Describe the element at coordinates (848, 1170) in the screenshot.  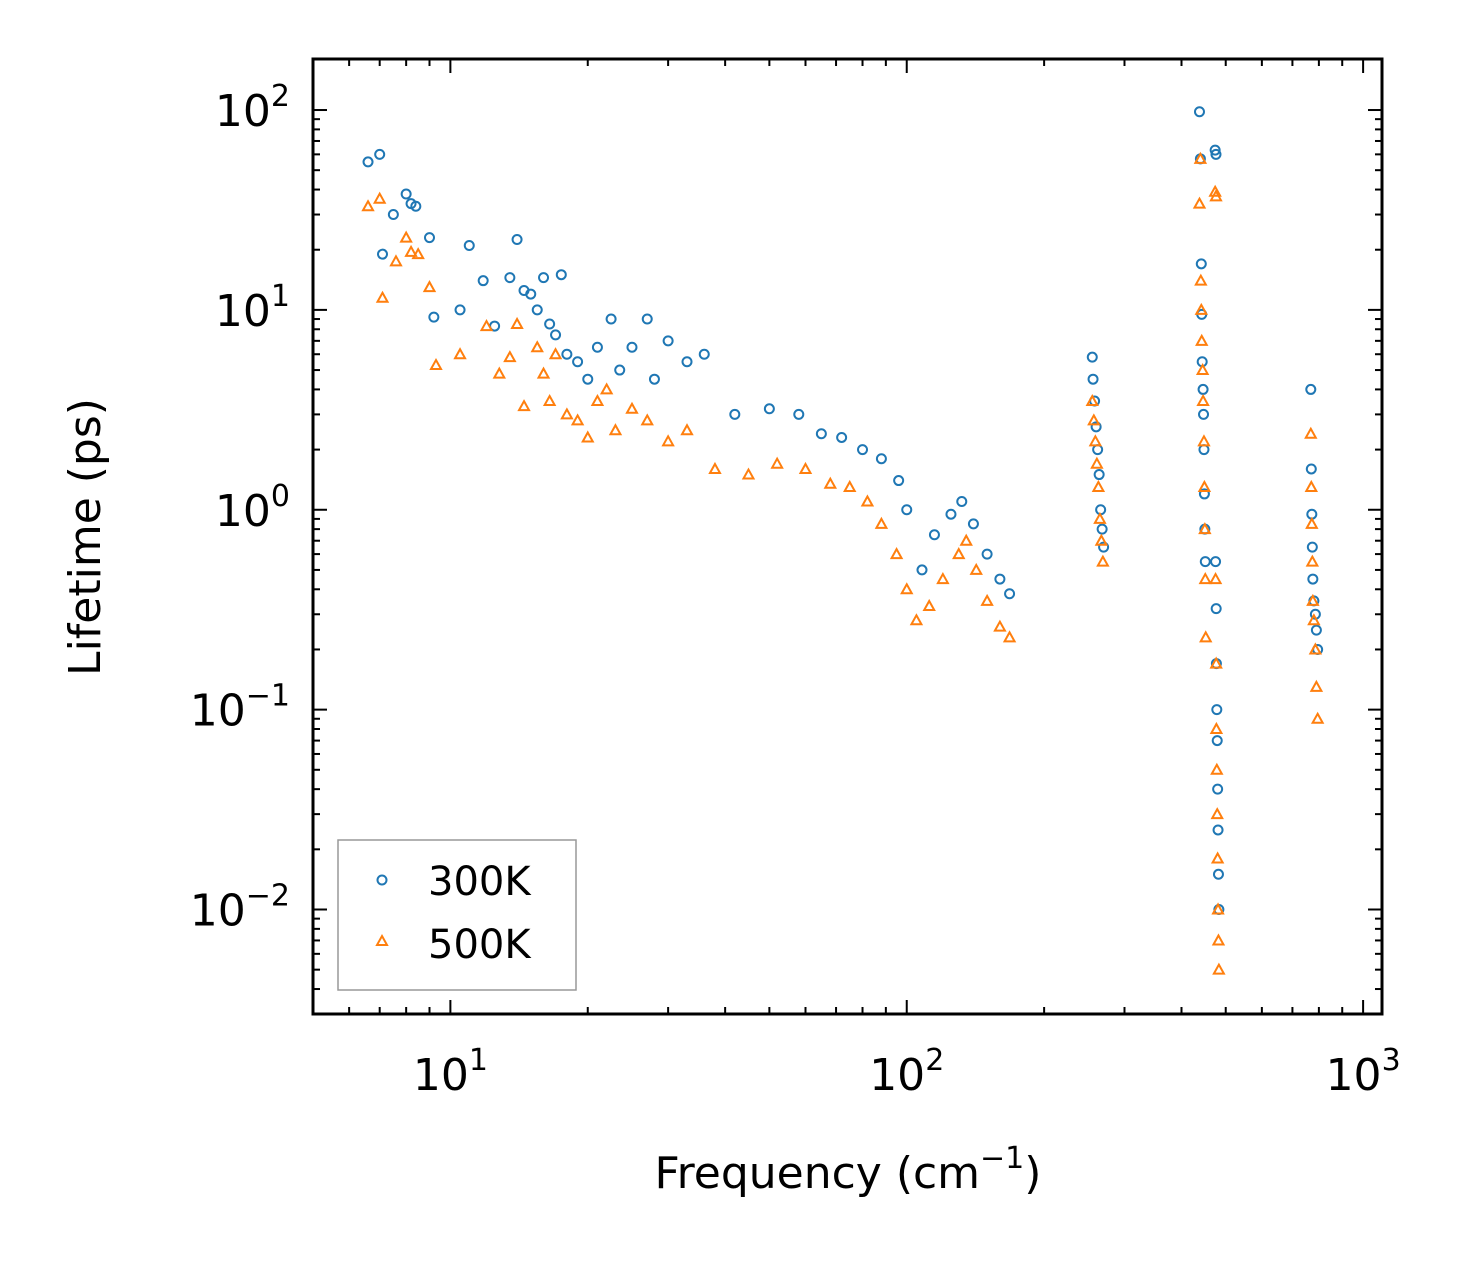
I see `x-axis-title: Frequency (cm−1)` at that location.